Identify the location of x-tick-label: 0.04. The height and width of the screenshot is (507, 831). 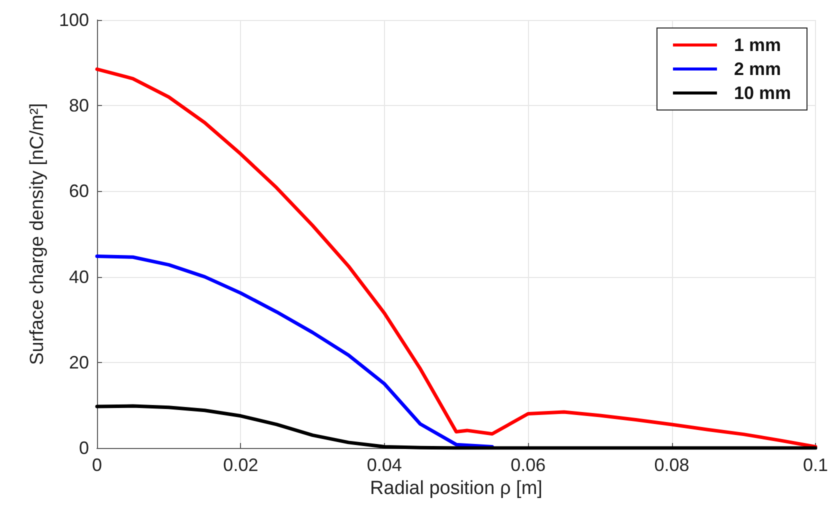
(384, 465).